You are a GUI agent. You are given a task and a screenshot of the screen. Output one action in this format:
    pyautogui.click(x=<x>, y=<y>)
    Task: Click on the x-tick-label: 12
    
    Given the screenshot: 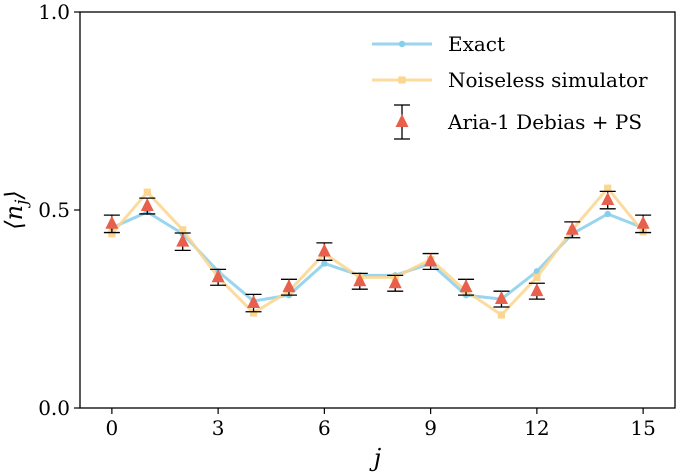 What is the action you would take?
    pyautogui.click(x=536, y=428)
    